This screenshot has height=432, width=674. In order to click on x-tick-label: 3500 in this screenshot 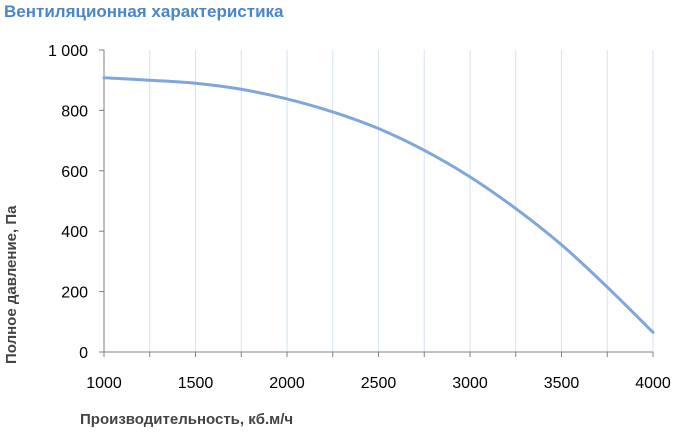, I will do `click(562, 383)`.